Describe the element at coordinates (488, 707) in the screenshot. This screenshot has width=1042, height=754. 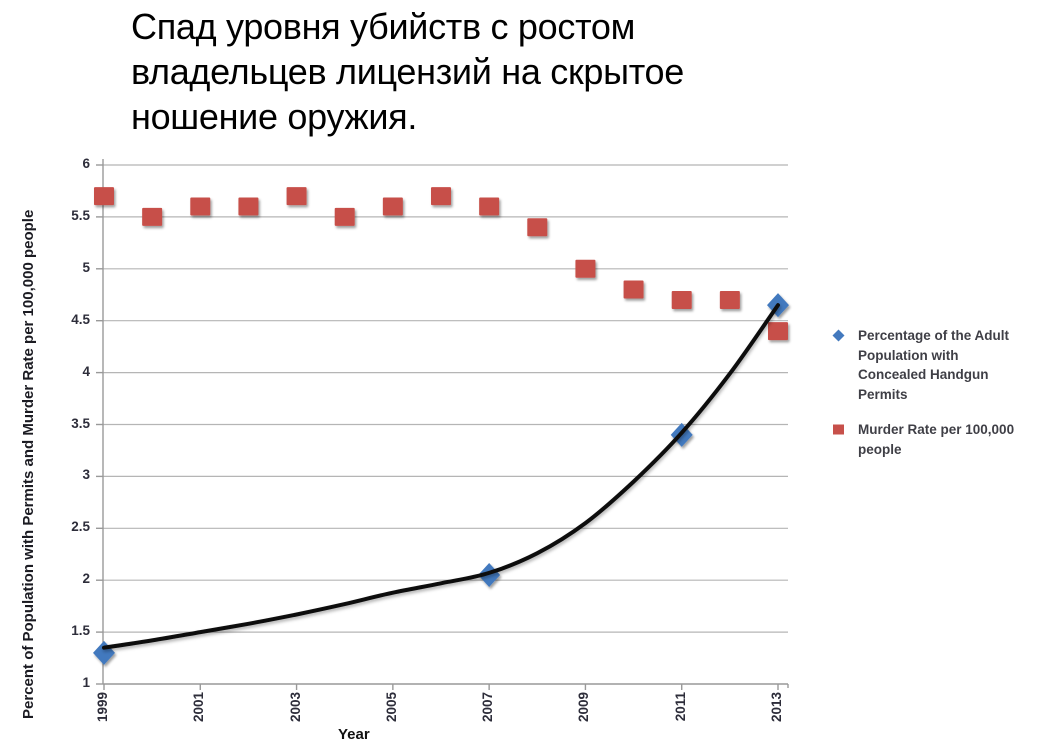
I see `x-tick-label-text: 2007` at that location.